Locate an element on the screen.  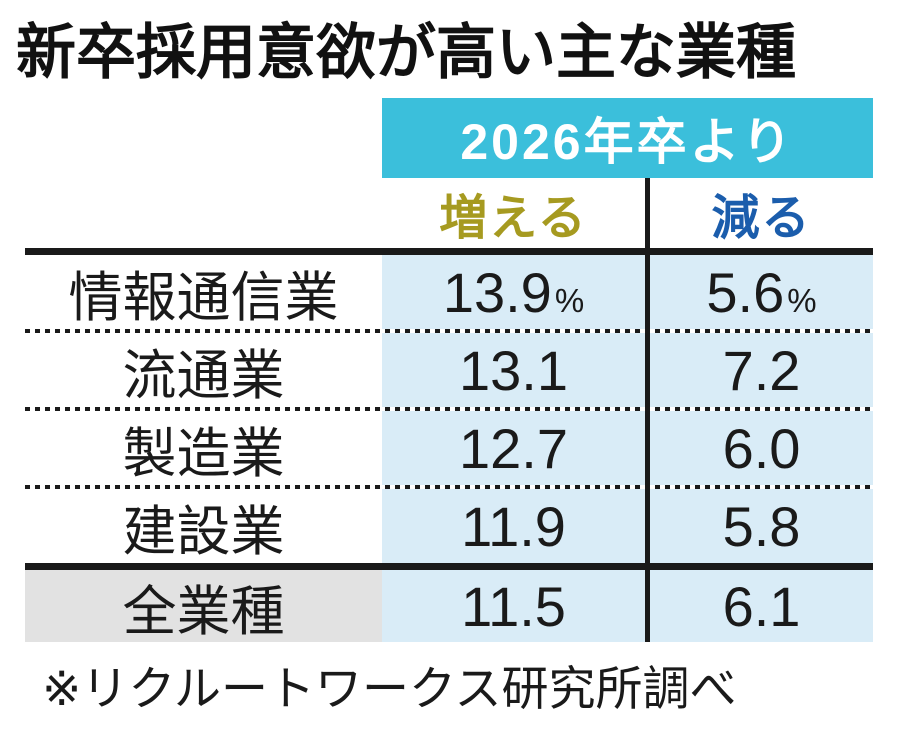
header-decrease-cell: 減る is located at coordinates (761, 213).